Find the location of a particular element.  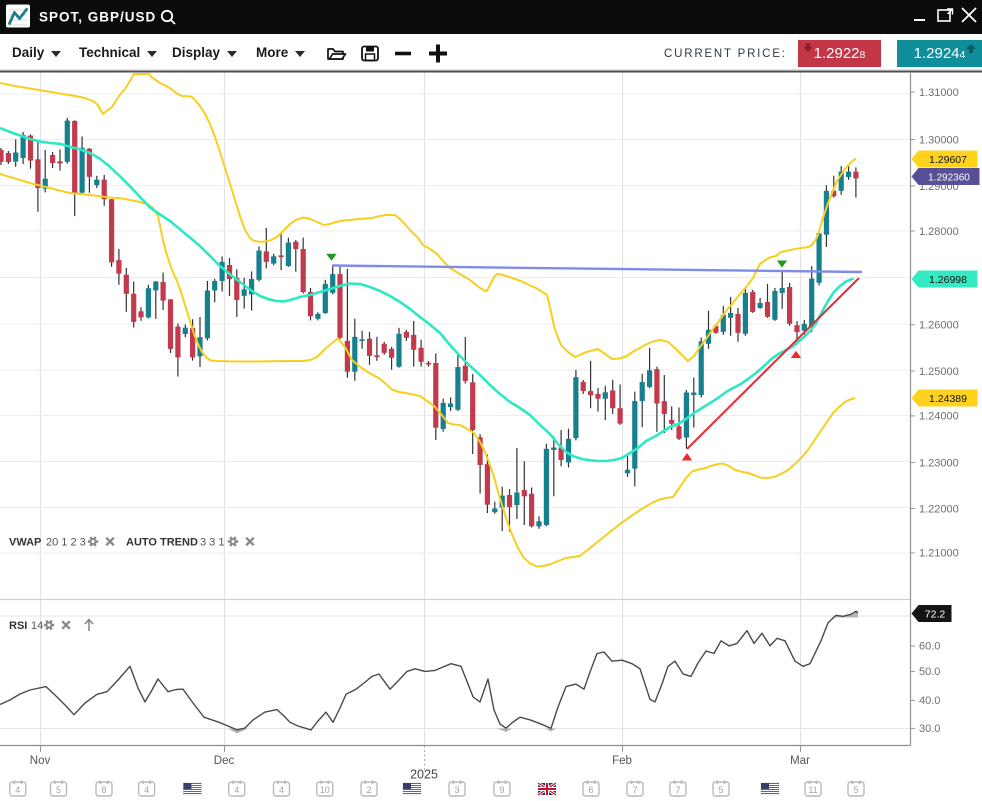

svg-text: Feb is located at coordinates (622, 761).